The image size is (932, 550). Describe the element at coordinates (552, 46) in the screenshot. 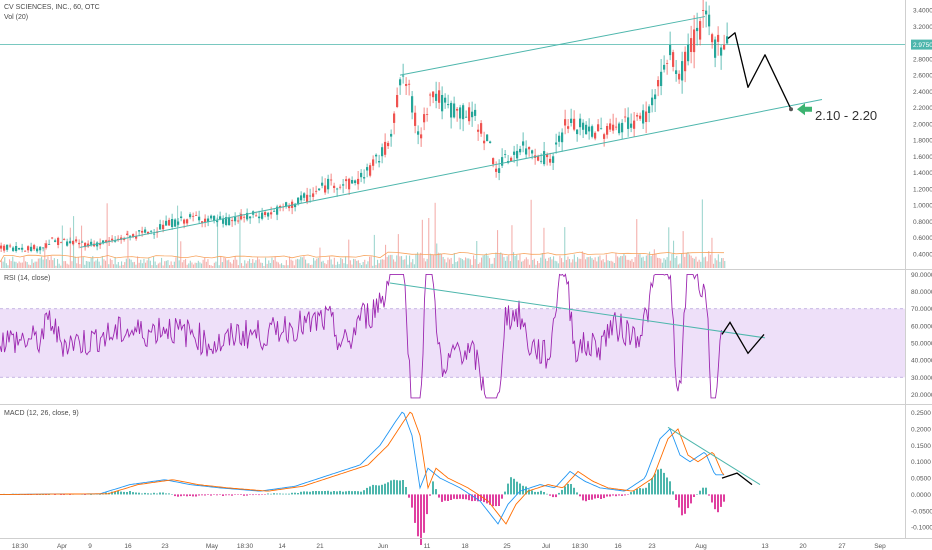

I see `channel-upper-line` at that location.